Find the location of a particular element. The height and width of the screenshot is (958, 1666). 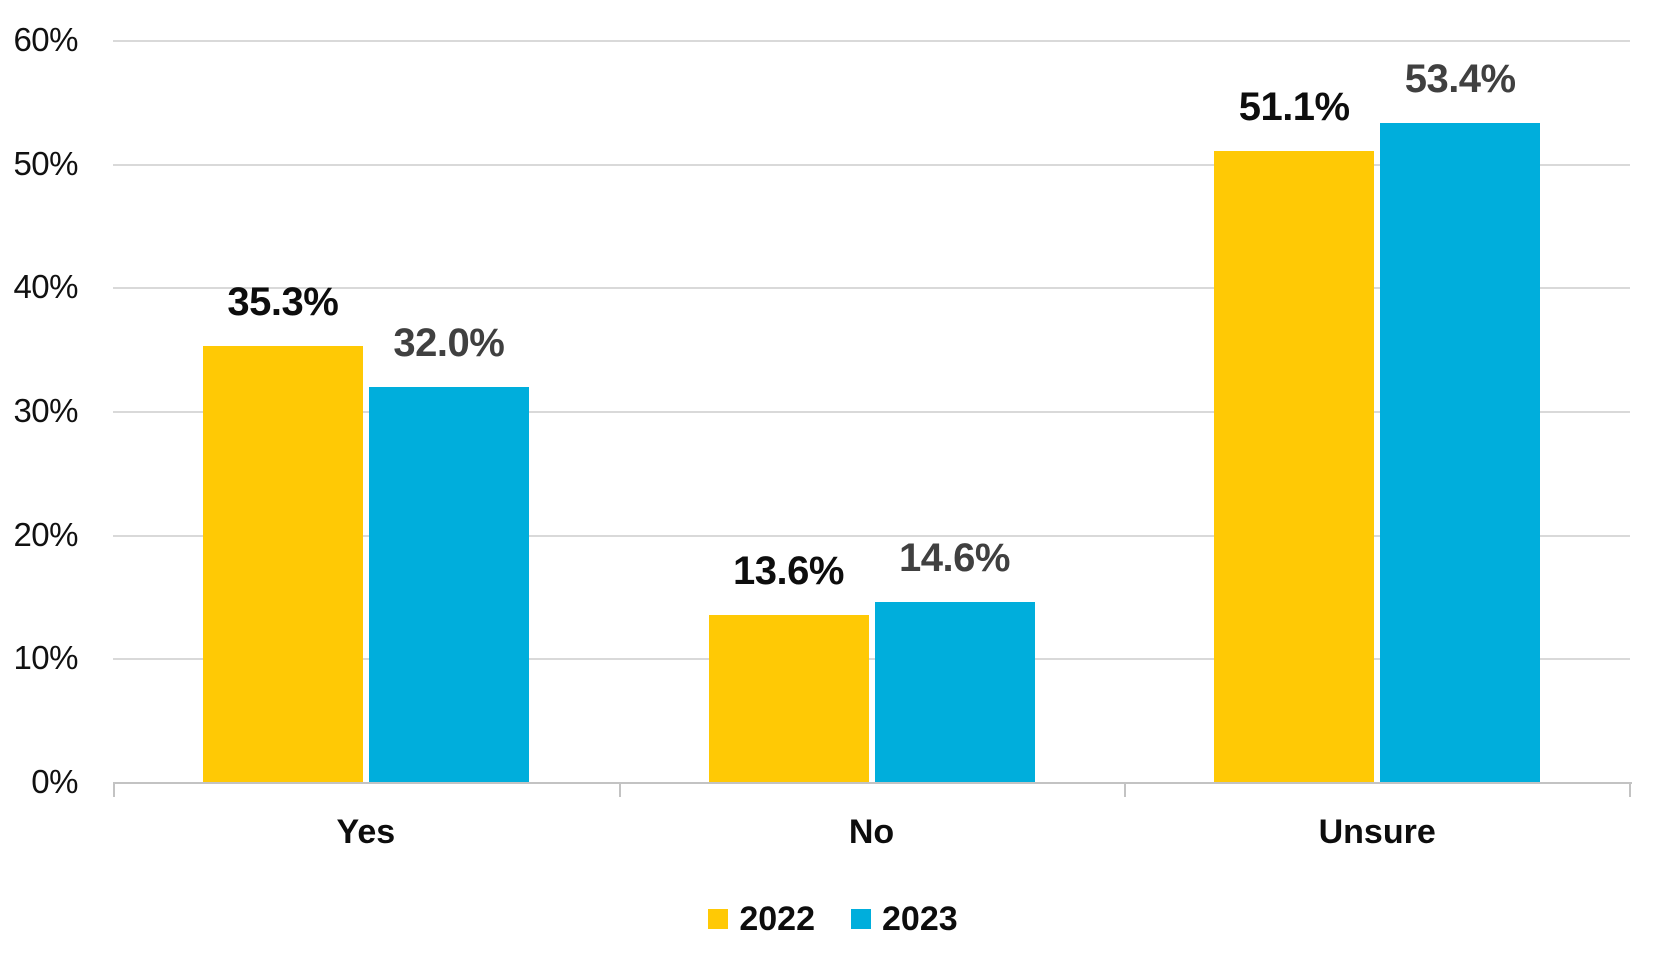

bar-2023-yes is located at coordinates (448, 585).